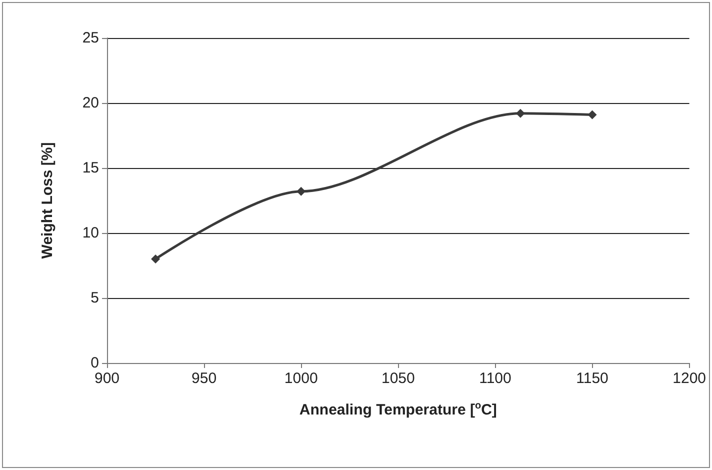  Describe the element at coordinates (94, 363) in the screenshot. I see `y-tick-label: 0` at that location.